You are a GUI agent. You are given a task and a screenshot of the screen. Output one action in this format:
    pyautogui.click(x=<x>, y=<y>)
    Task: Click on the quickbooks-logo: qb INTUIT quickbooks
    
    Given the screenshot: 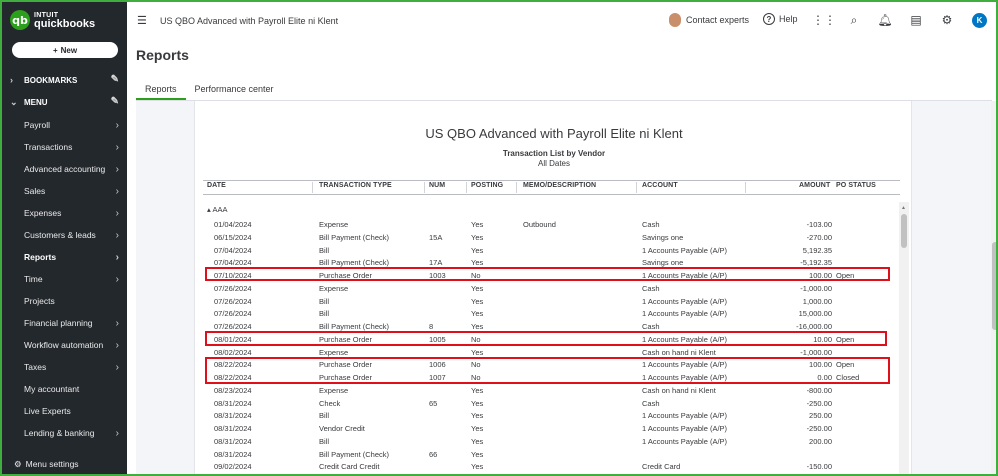 What is the action you would take?
    pyautogui.click(x=52, y=20)
    